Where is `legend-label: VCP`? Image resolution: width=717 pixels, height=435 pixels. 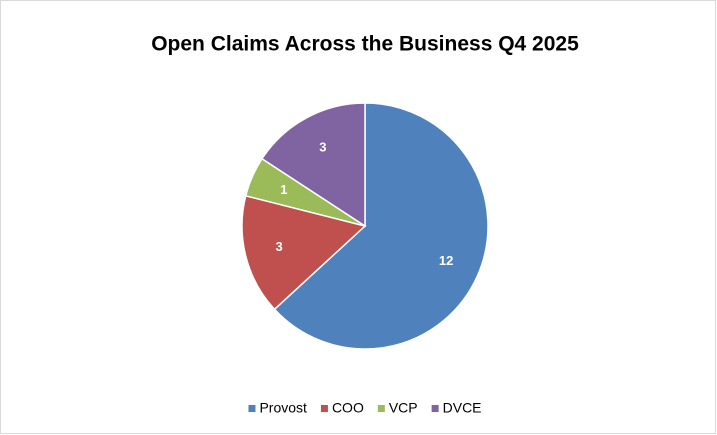 legend-label: VCP is located at coordinates (403, 408).